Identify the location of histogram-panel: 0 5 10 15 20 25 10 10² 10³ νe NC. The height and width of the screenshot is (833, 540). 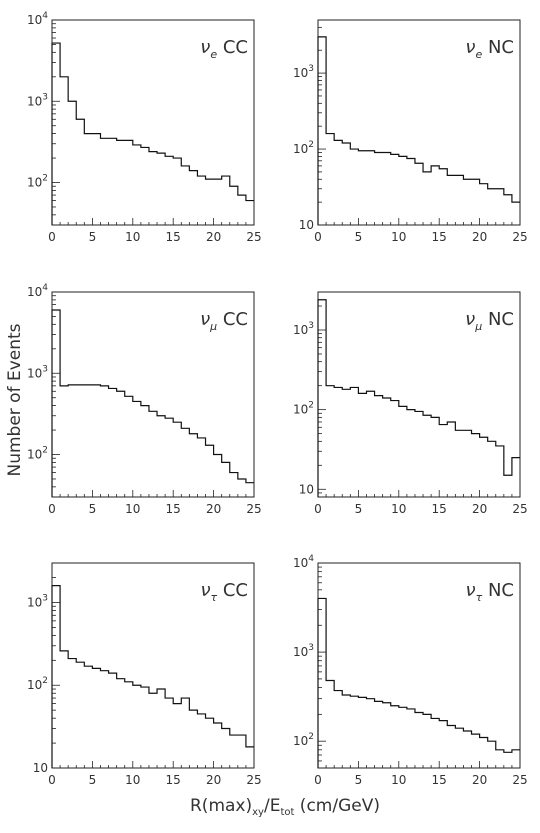
(410, 131).